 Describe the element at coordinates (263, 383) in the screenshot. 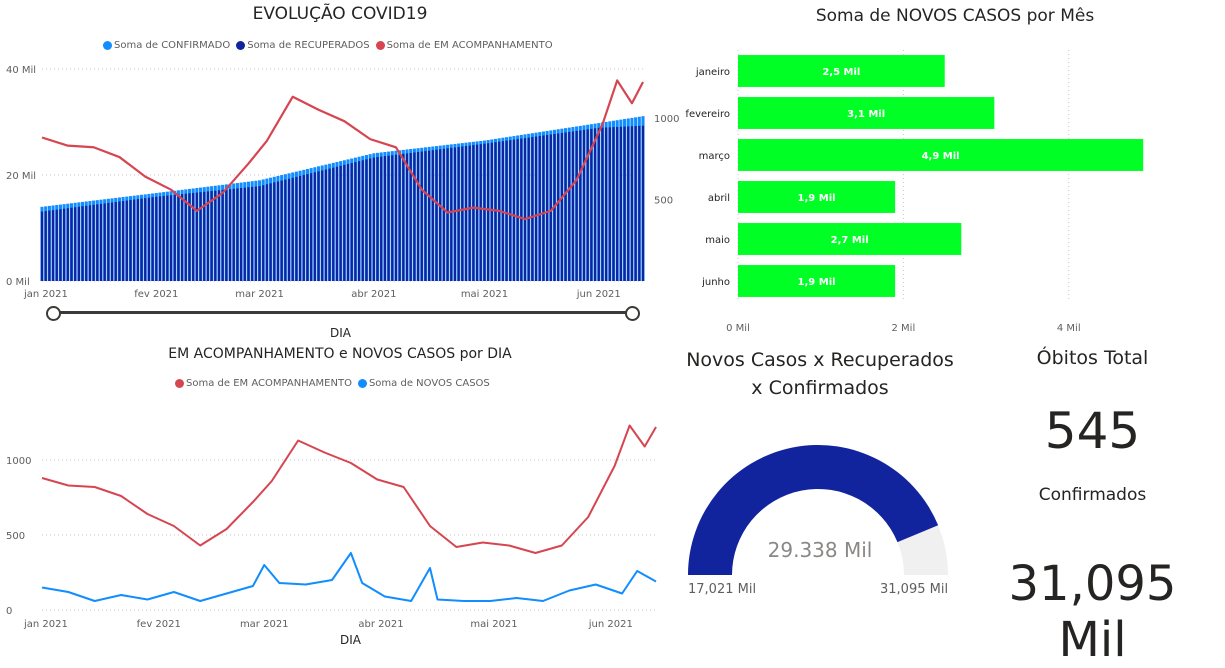

I see `legend-item-em-acompanhamento: Soma de EM ACOMPANHAMENTO` at that location.